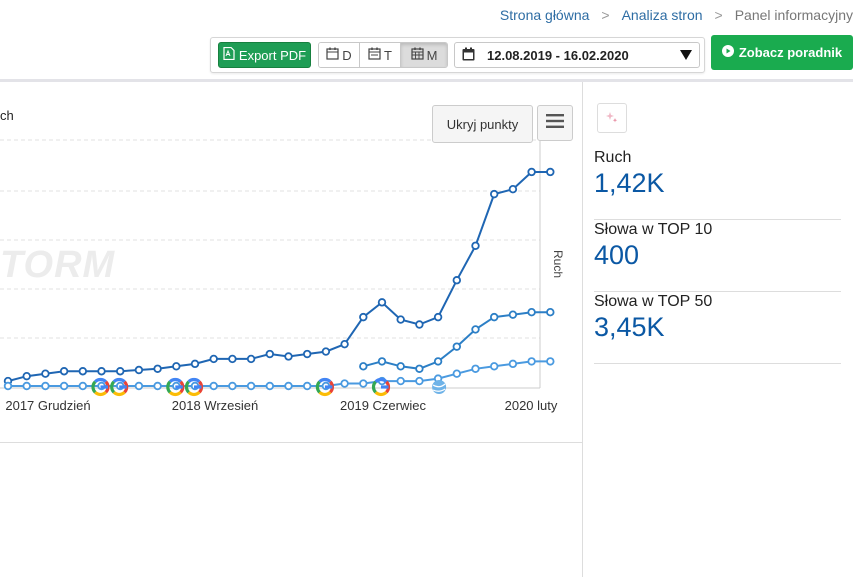 The image size is (859, 577). I want to click on period-month-label: M, so click(432, 55).